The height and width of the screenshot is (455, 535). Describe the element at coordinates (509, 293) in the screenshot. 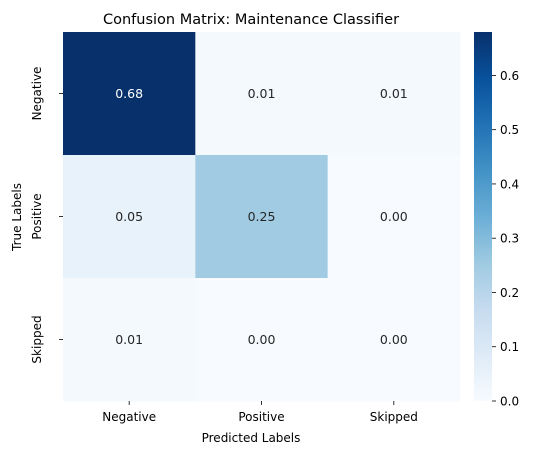

I see `colorbar-tick-label-2: 0.2` at that location.